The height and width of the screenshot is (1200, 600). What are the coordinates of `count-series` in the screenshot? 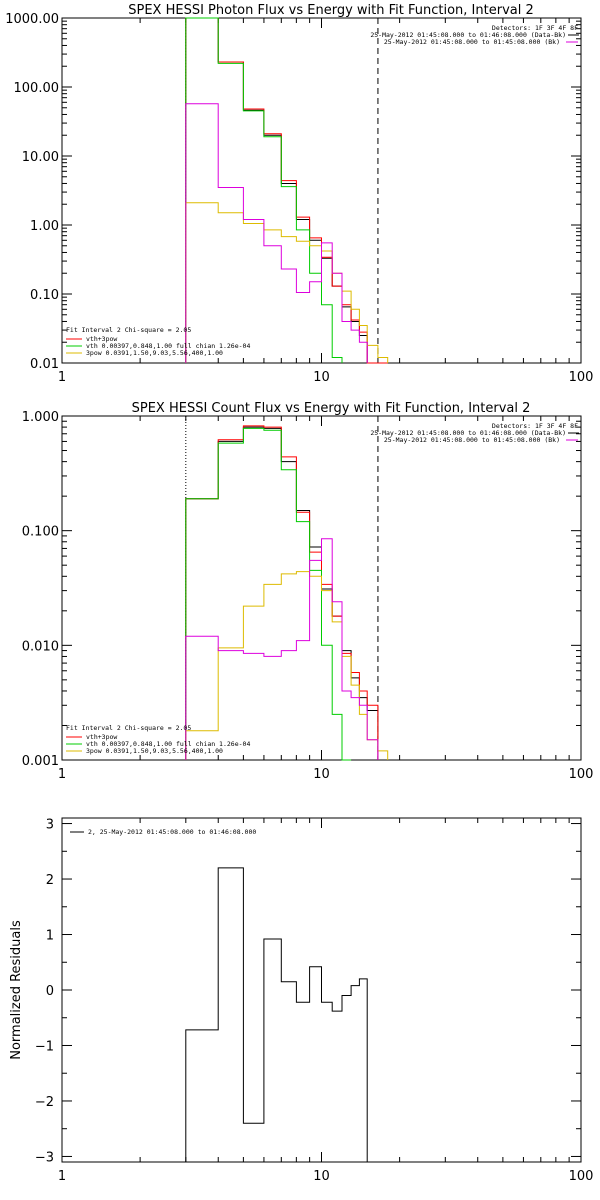 It's located at (287, 593).